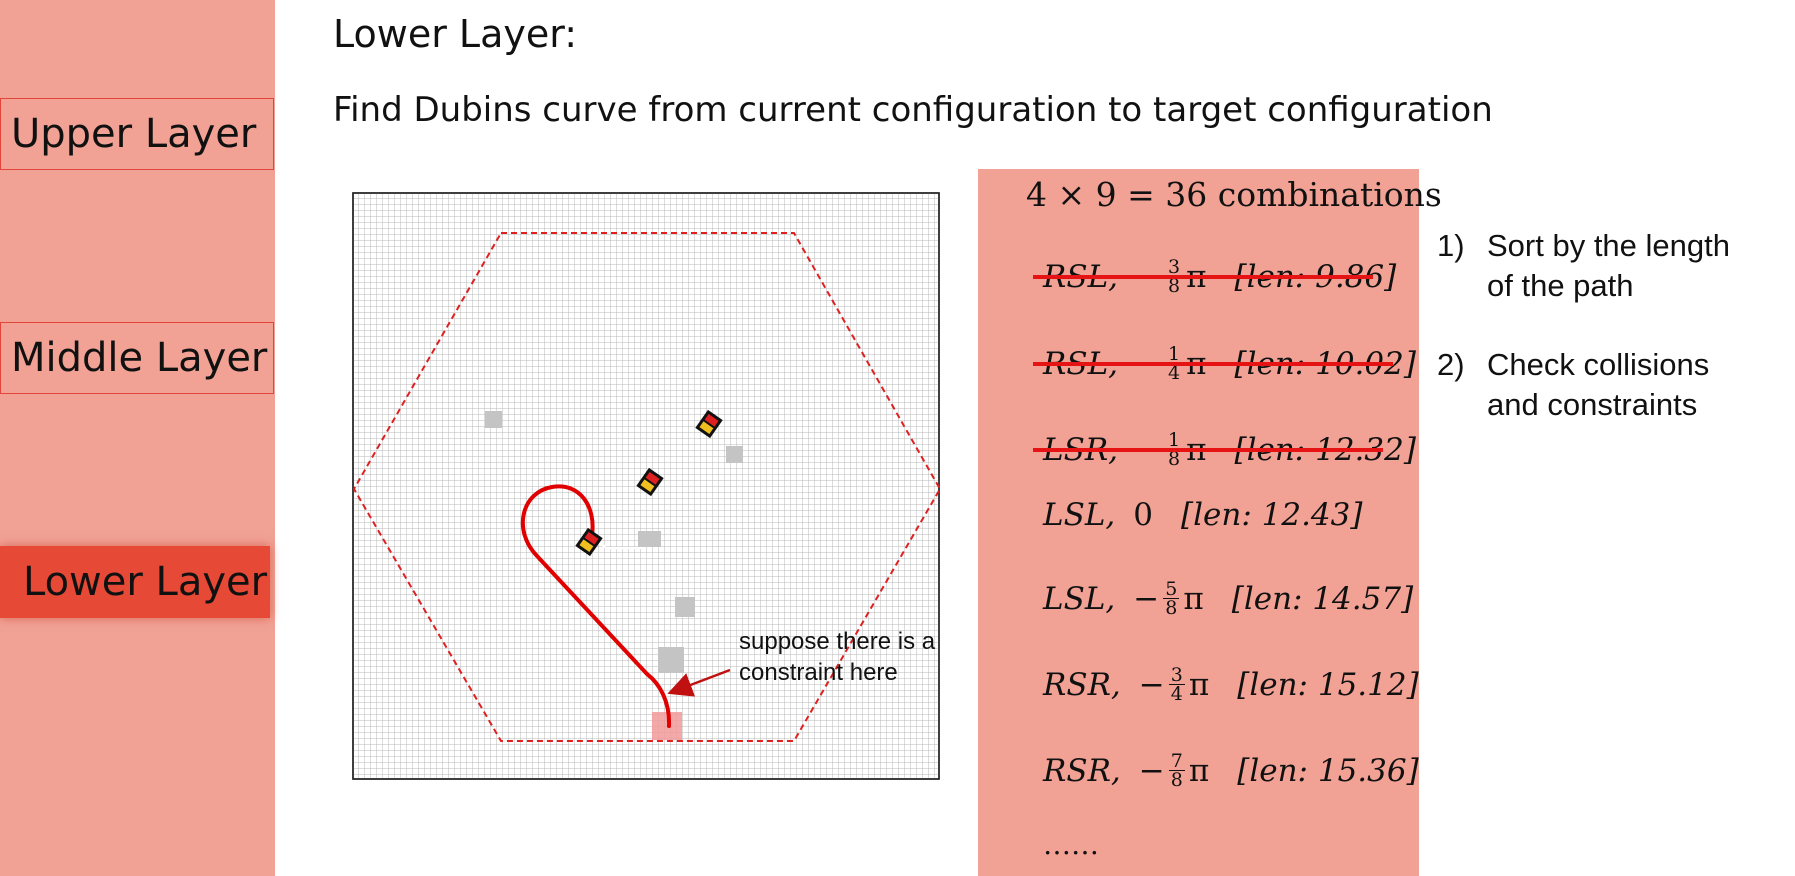 The height and width of the screenshot is (876, 1795). I want to click on path-combination-row: LSL, 0 [len: 12.43], so click(1202, 515).